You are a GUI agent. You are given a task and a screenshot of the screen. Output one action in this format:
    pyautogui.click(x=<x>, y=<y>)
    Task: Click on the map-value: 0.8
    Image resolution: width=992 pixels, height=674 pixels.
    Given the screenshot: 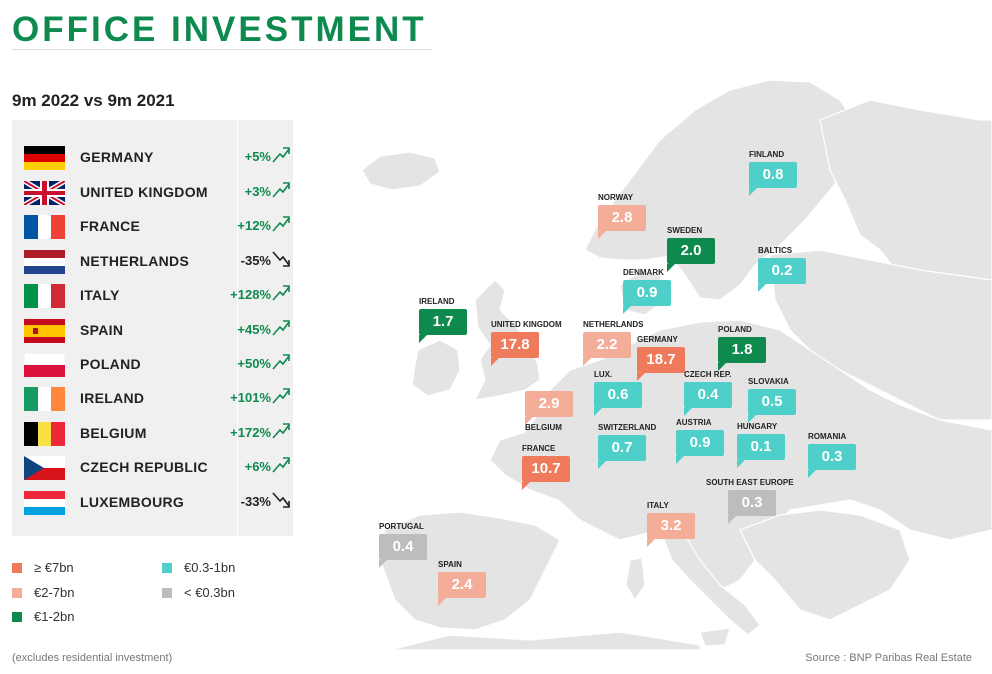 What is the action you would take?
    pyautogui.click(x=773, y=174)
    